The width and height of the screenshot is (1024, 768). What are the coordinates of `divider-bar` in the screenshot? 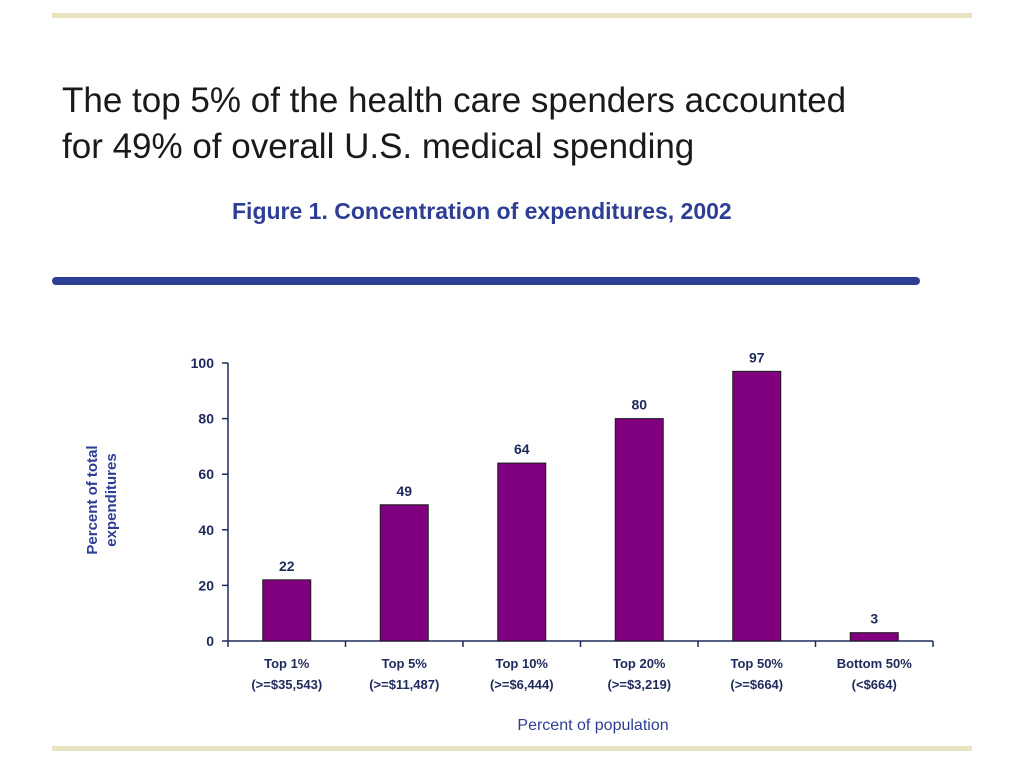 It's located at (486, 281).